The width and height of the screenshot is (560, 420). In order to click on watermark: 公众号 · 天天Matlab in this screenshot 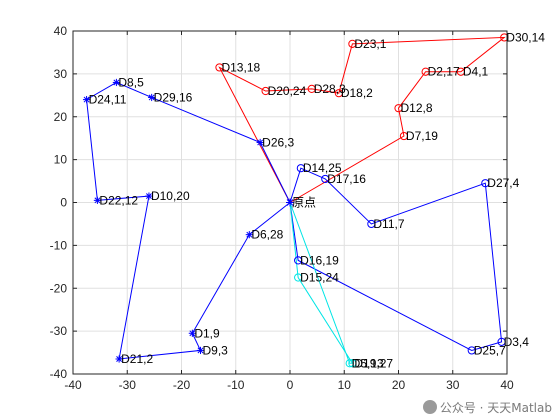, I will do `click(487, 407)`.